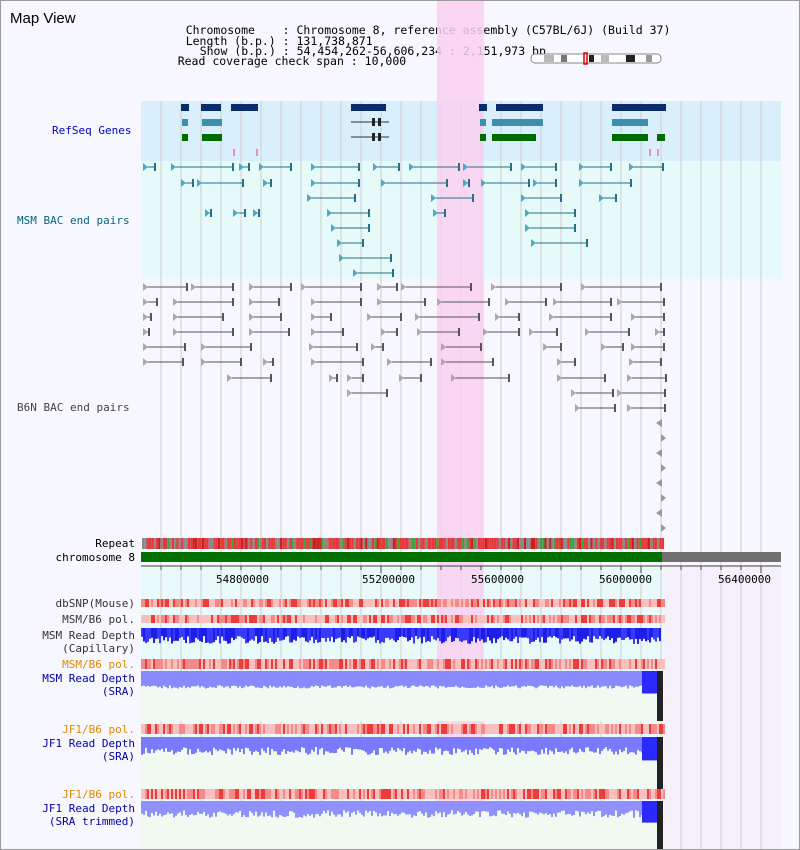 The width and height of the screenshot is (800, 850). Describe the element at coordinates (95, 557) in the screenshot. I see `chromosome-label-track: chromosome 8` at that location.